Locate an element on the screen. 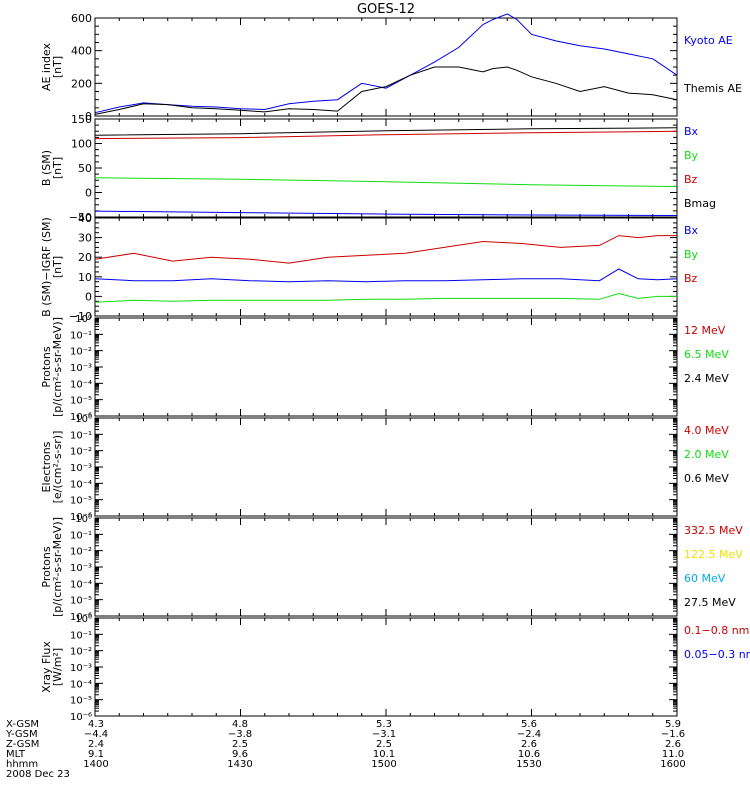 This screenshot has height=800, width=750. orbit-row-label: MLT is located at coordinates (16, 754).